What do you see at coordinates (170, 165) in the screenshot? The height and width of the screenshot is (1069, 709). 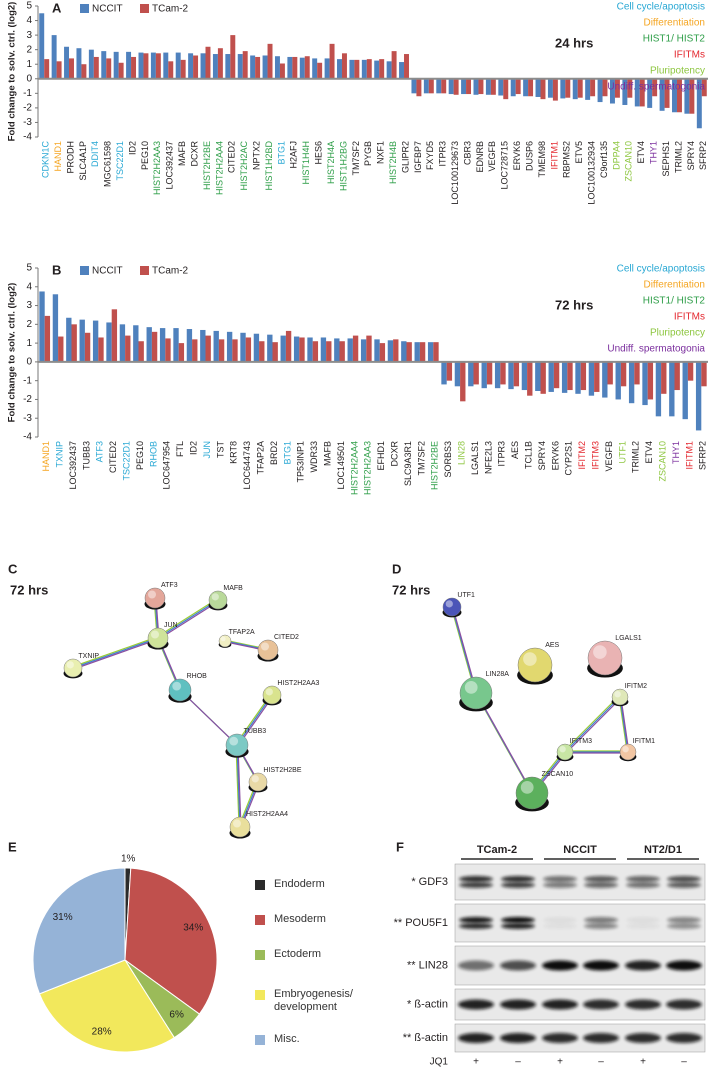 I see `x-tick-label: LOC392437` at bounding box center [170, 165].